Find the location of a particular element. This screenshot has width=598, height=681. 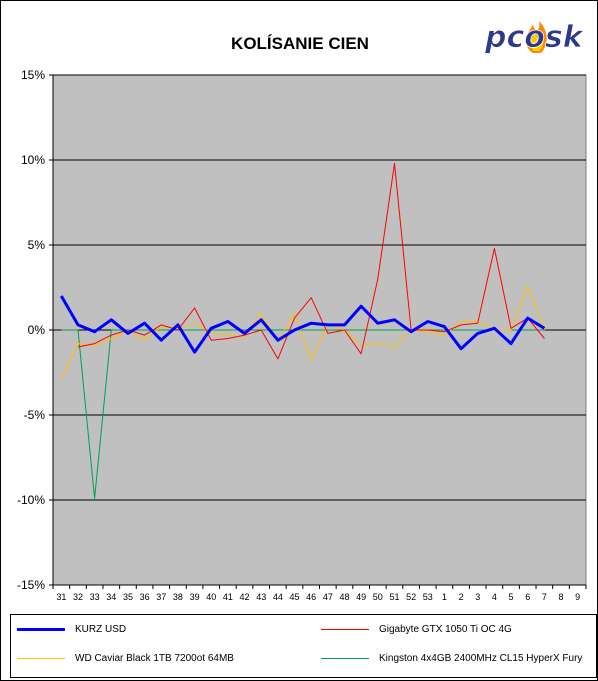

legend-swatch-kingston is located at coordinates (345, 658).